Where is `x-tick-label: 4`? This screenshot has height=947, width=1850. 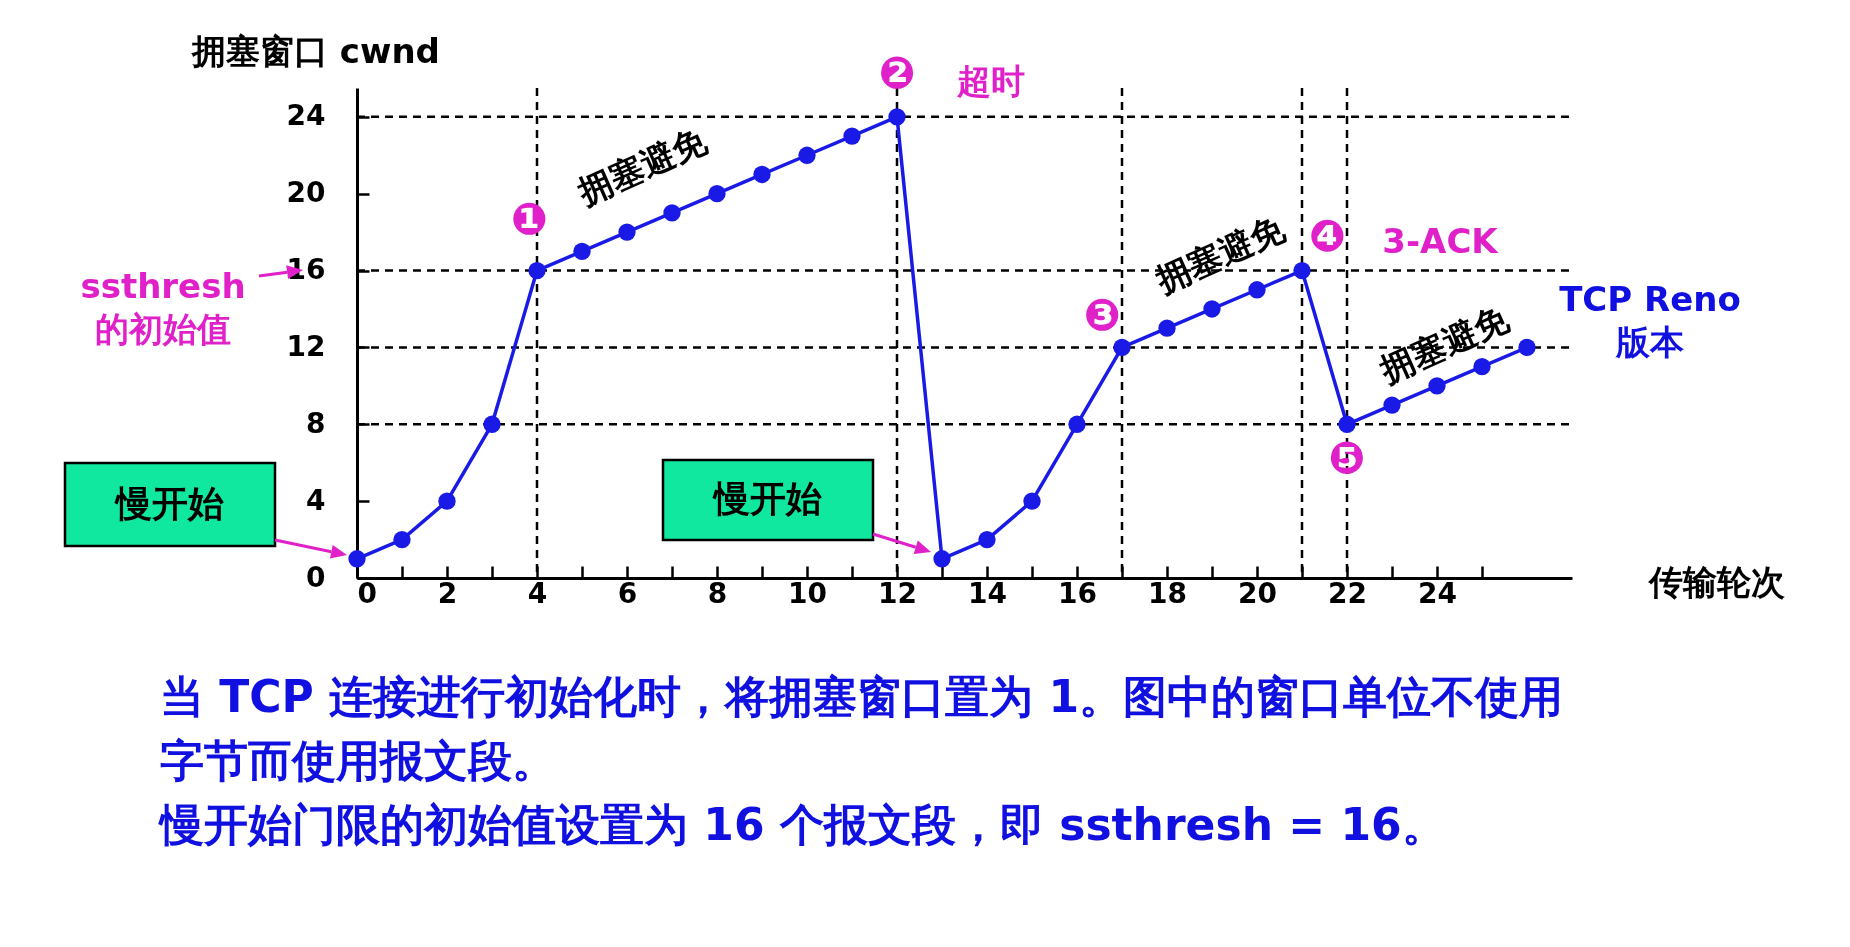 x-tick-label: 4 is located at coordinates (537, 593).